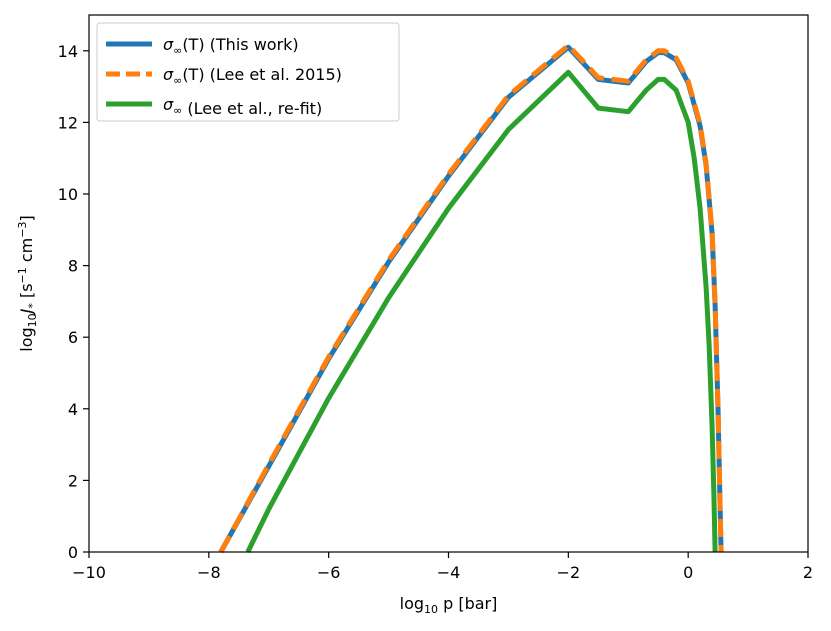 The width and height of the screenshot is (831, 631). Describe the element at coordinates (449, 605) in the screenshot. I see `x-axis-label: log10 p [bar]` at that location.